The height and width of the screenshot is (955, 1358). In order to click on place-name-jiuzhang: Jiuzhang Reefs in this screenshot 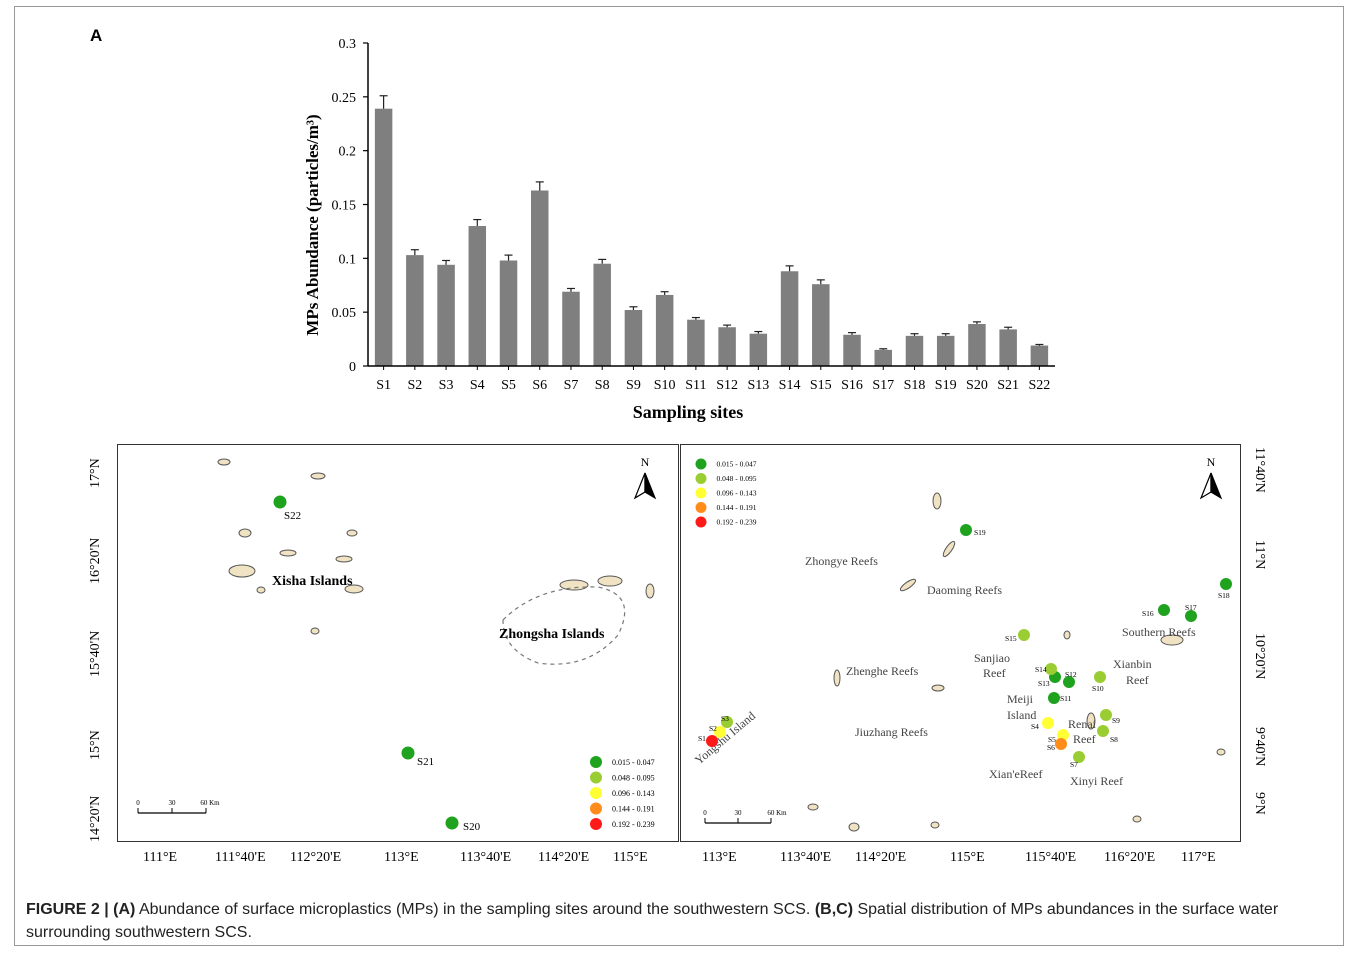, I will do `click(891, 732)`.